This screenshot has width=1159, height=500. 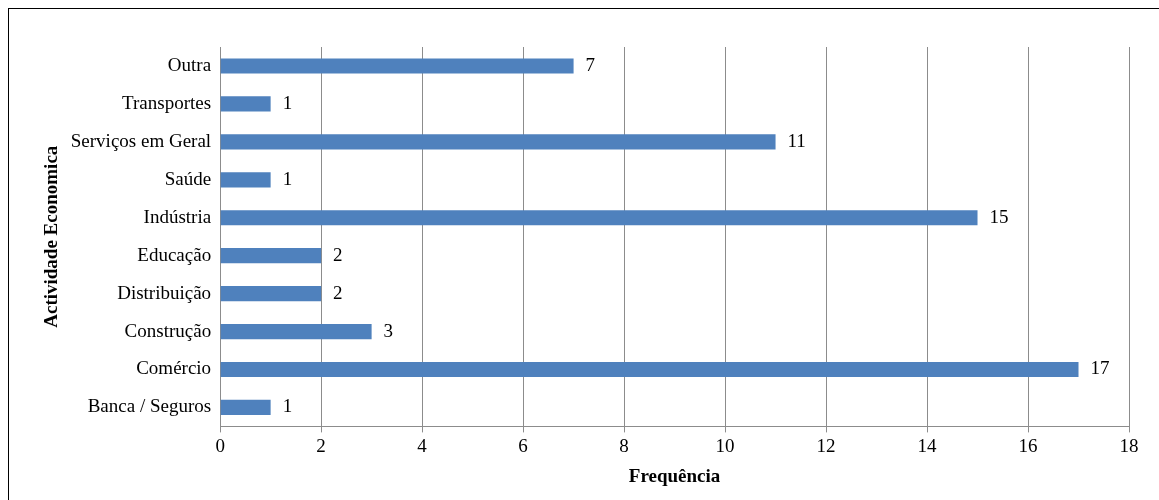 What do you see at coordinates (177, 216) in the screenshot?
I see `y-tick-label: Indústria` at bounding box center [177, 216].